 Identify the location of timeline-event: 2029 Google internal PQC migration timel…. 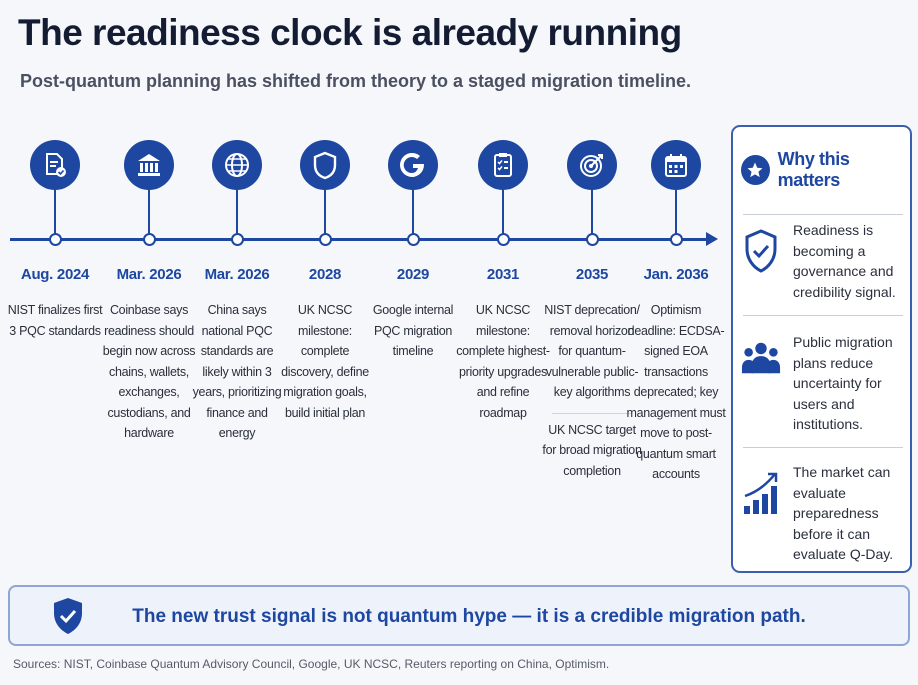
(413, 314).